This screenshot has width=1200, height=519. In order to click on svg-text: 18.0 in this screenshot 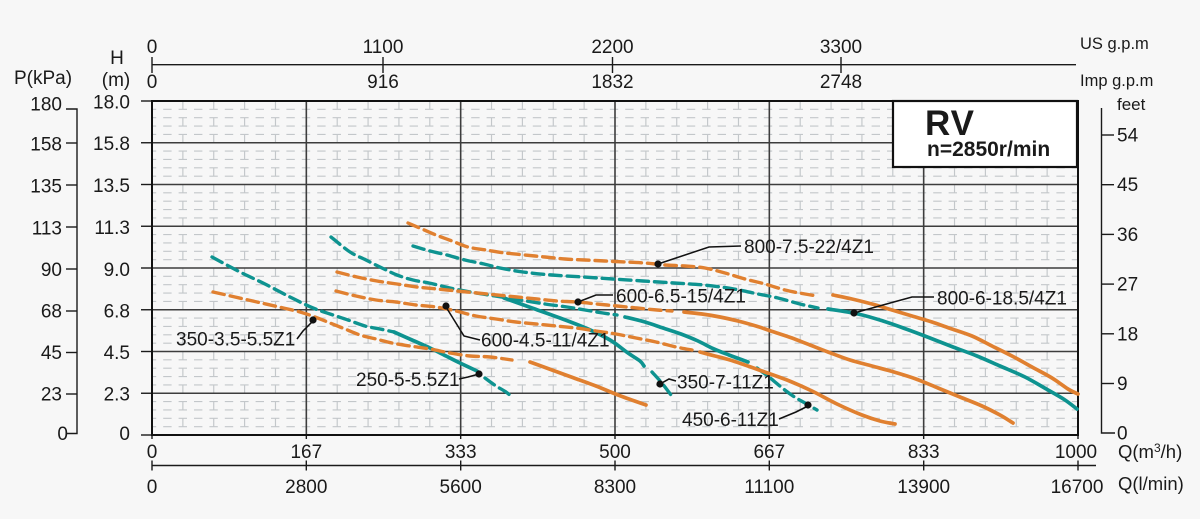, I will do `click(111, 103)`.